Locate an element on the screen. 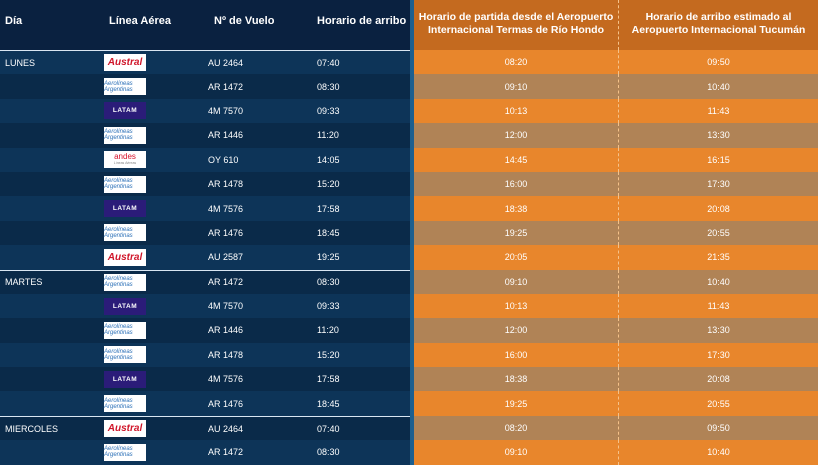  row-right-part: 10:13 11:43 is located at coordinates (616, 306).